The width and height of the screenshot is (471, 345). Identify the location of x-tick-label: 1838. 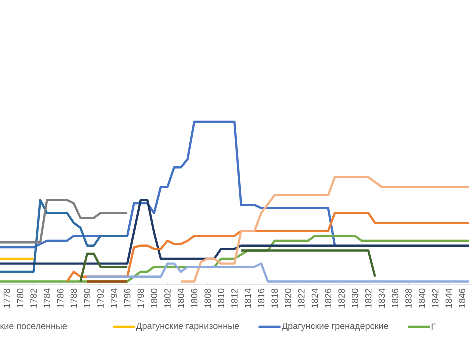
(409, 298).